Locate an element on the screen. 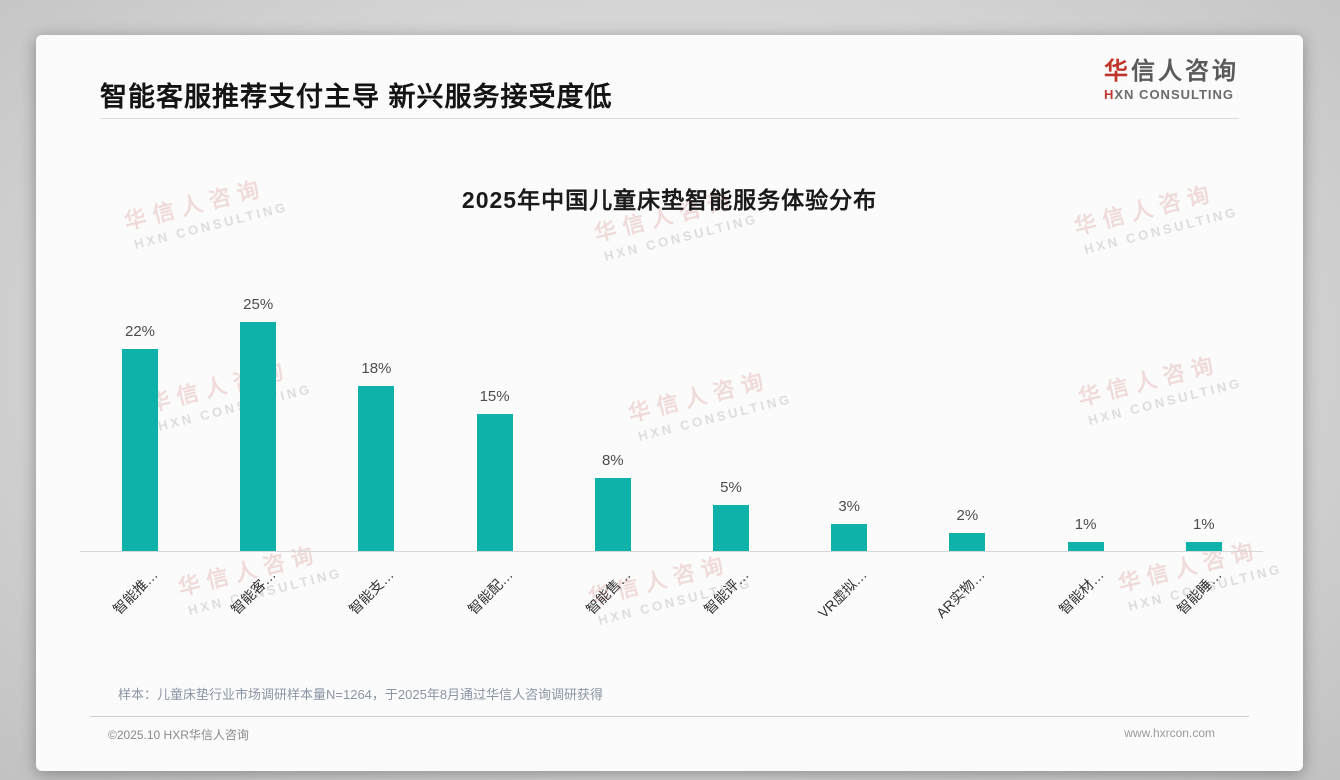 The width and height of the screenshot is (1340, 780). bar-value-label: 18% is located at coordinates (376, 368).